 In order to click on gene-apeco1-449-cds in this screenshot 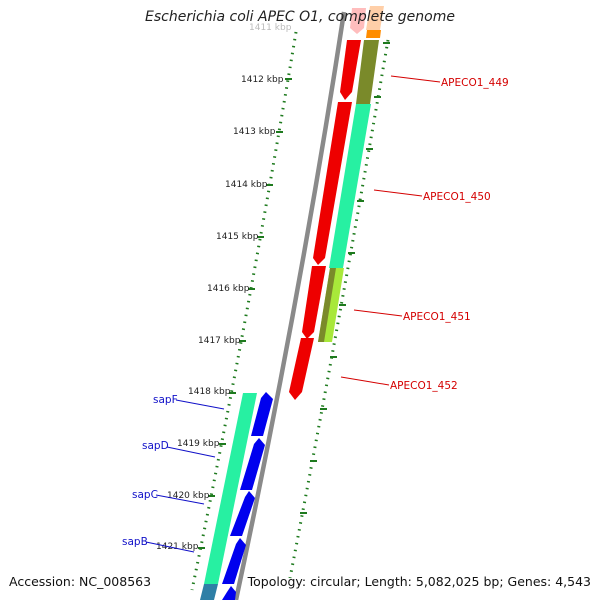, I will do `click(350, 70)`.